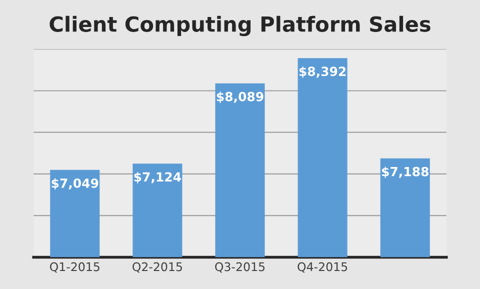 The image size is (480, 289). I want to click on data-label: $8,089, so click(240, 97).